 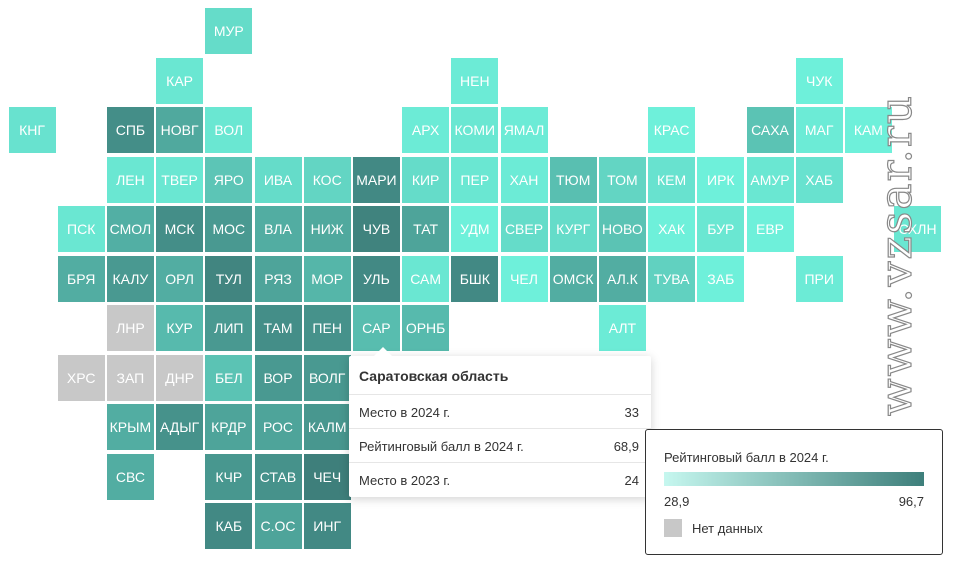 I want to click on region-tile: БШК, so click(x=475, y=278).